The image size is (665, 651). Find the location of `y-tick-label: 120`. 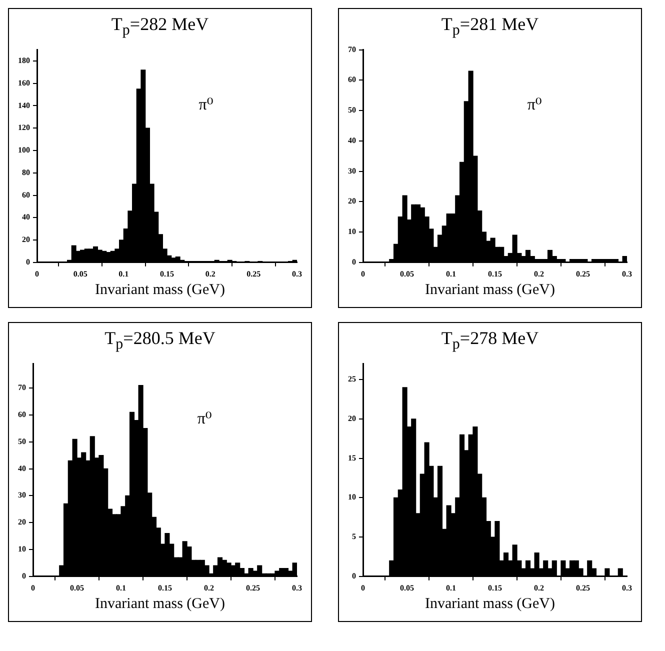

y-tick-label: 120 is located at coordinates (24, 127).